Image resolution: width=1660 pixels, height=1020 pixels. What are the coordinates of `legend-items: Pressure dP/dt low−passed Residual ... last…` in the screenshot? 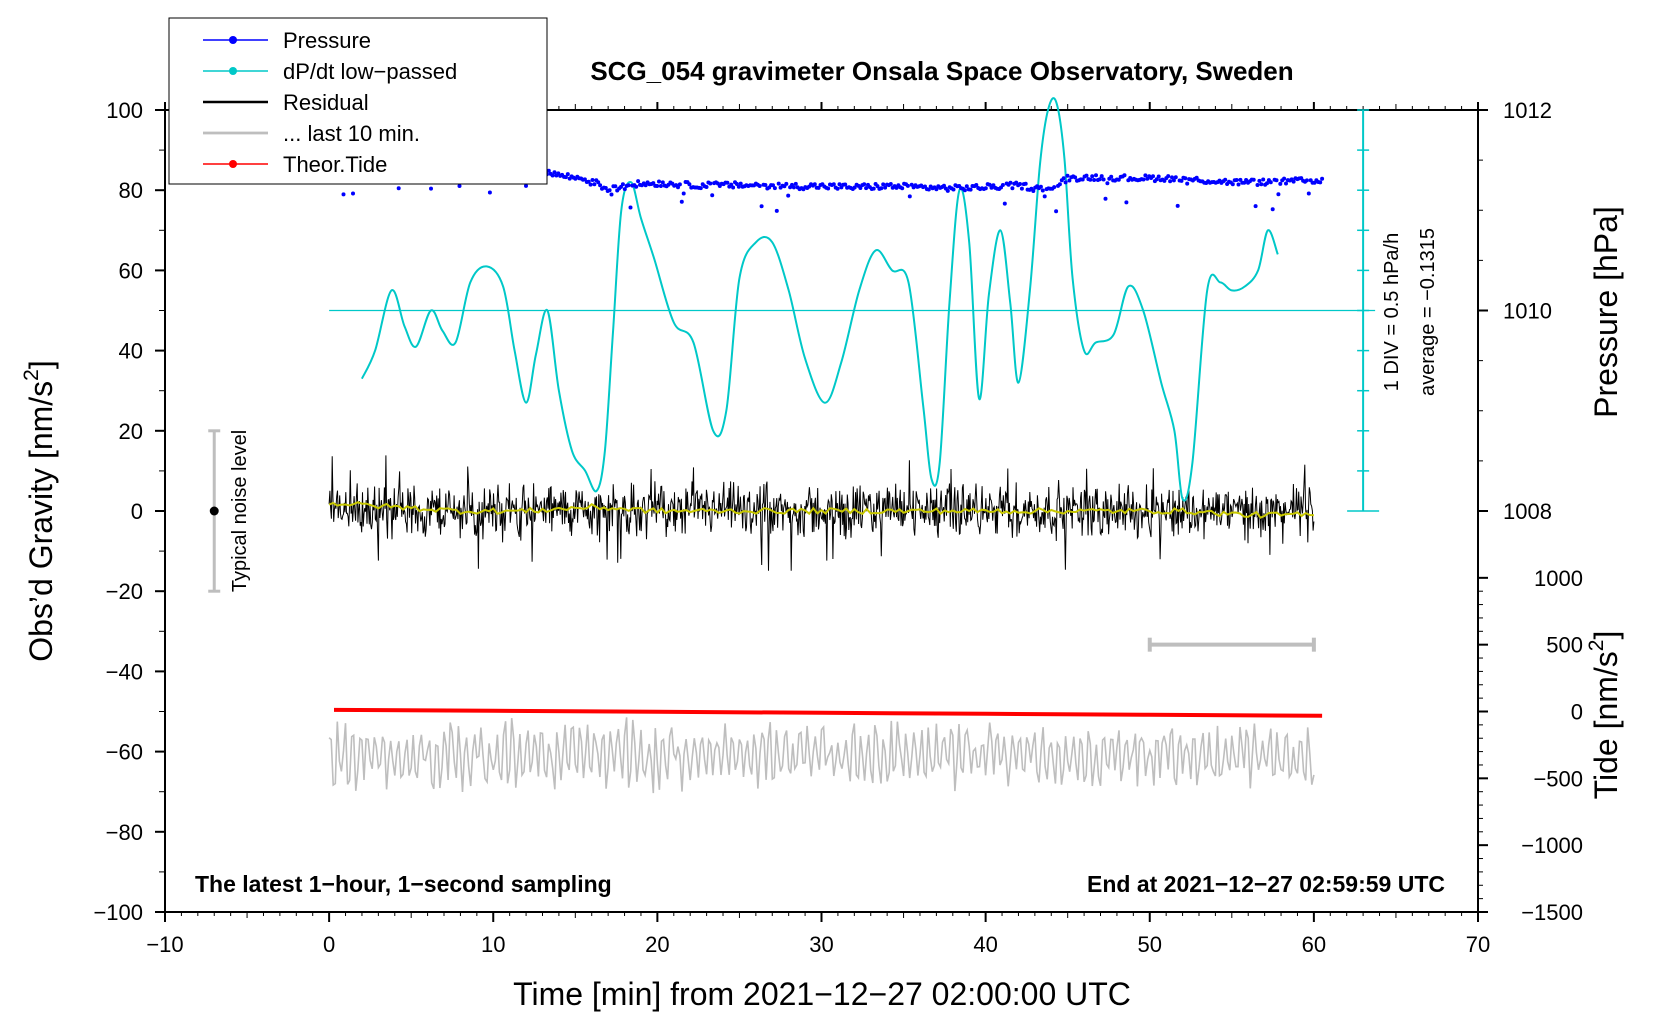 It's located at (330, 102).